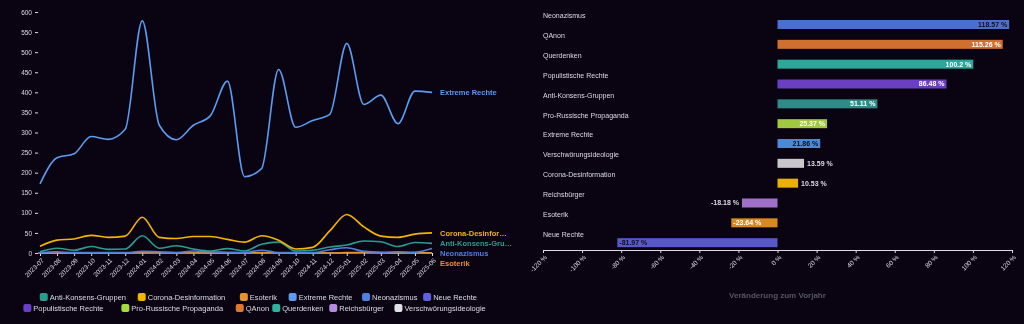 The width and height of the screenshot is (1024, 324). Describe the element at coordinates (236, 231) in the screenshot. I see `line-series` at that location.